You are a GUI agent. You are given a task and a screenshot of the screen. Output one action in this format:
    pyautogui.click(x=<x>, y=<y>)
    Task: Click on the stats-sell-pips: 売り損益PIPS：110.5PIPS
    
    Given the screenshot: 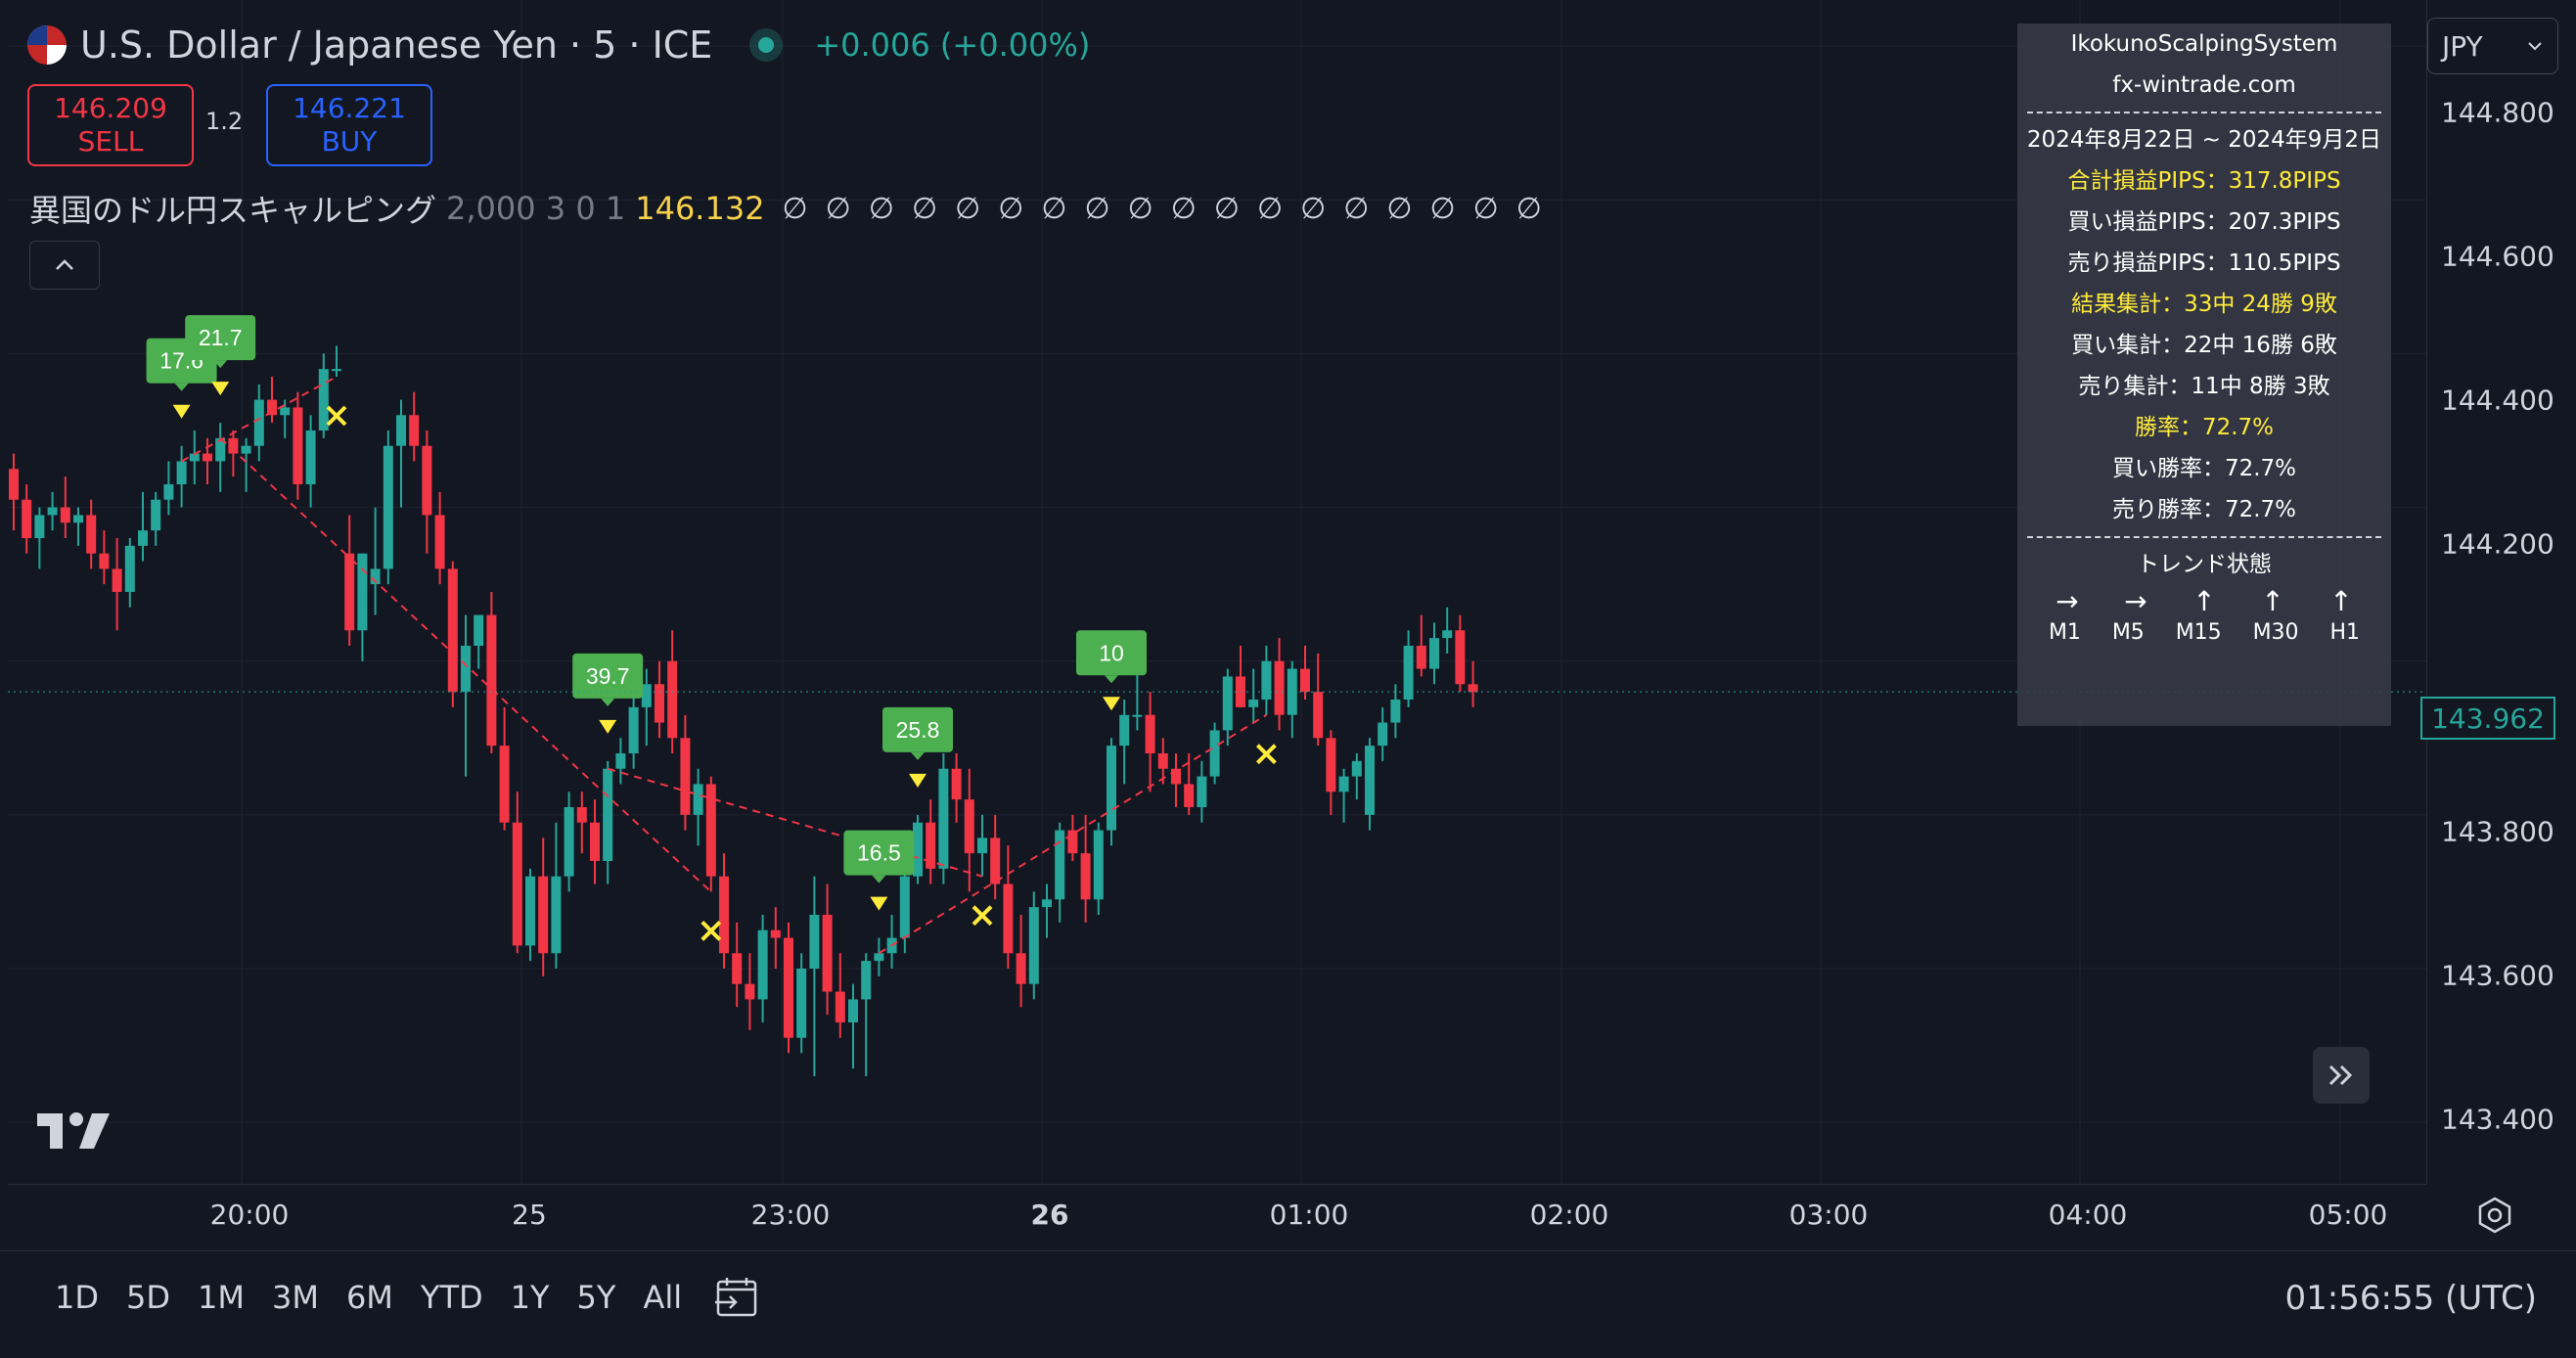 What is the action you would take?
    pyautogui.click(x=2204, y=263)
    